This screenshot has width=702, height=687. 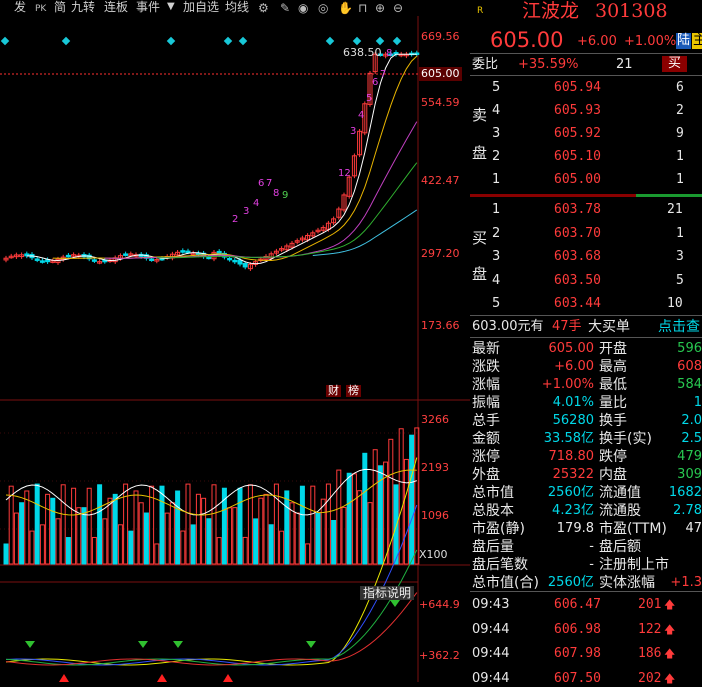 What do you see at coordinates (508, 326) in the screenshot?
I see `big-order-price: 603.00元有` at bounding box center [508, 326].